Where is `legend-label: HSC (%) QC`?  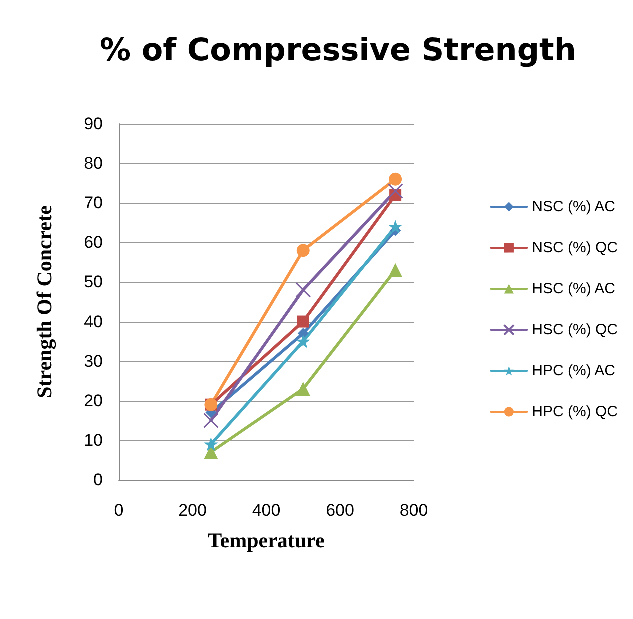
legend-label: HSC (%) QC is located at coordinates (575, 330).